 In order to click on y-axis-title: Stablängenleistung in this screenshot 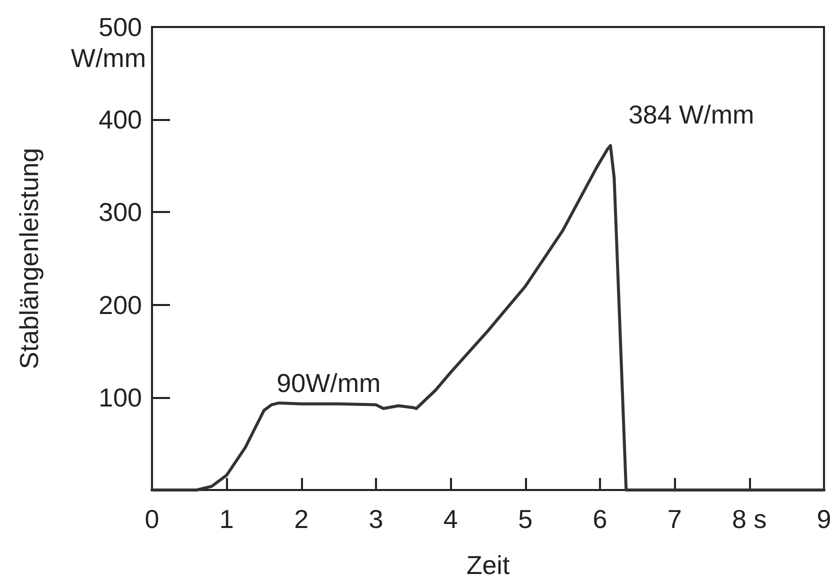, I will do `click(29, 259)`.